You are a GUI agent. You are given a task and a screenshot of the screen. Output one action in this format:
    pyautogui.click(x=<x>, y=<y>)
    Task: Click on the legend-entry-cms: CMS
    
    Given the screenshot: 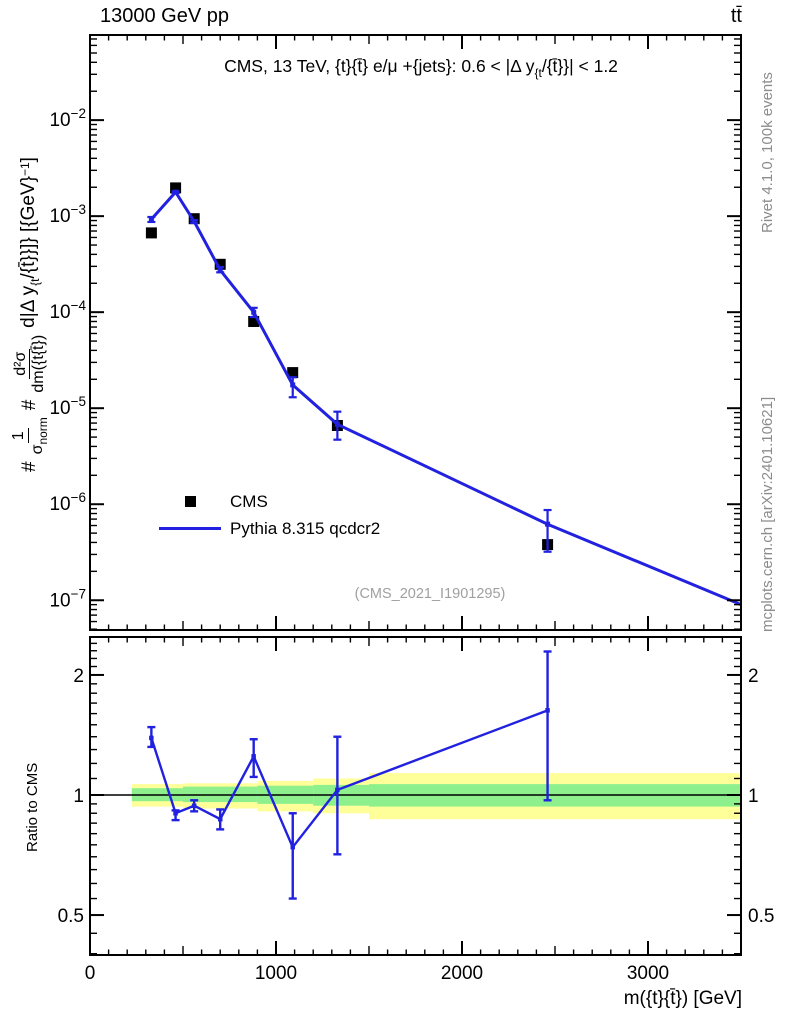 What is the action you would take?
    pyautogui.click(x=265, y=501)
    